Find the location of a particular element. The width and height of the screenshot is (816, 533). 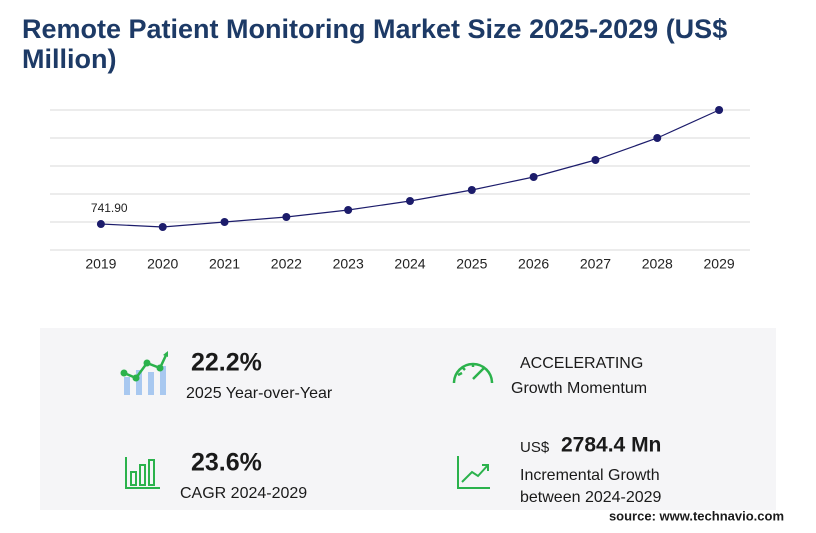

value-label: 741.90 is located at coordinates (109, 208).